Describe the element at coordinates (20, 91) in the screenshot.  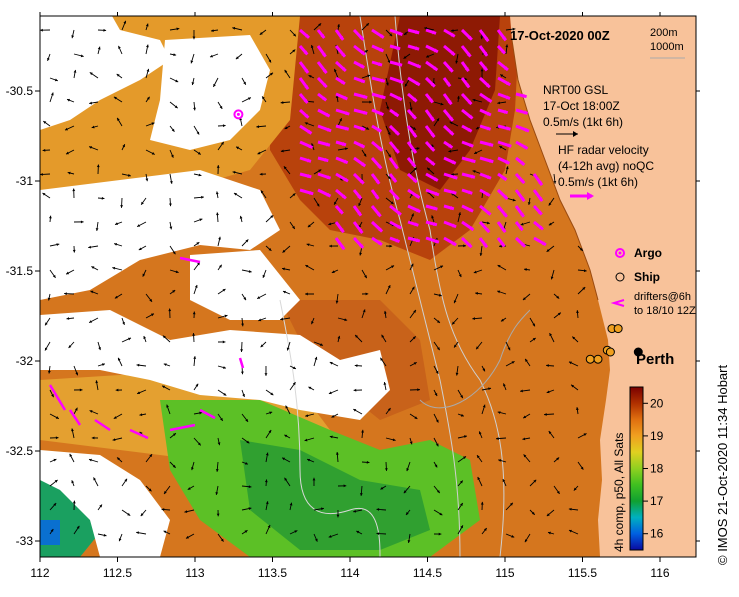
I see `y-tick-label: -30.5` at that location.